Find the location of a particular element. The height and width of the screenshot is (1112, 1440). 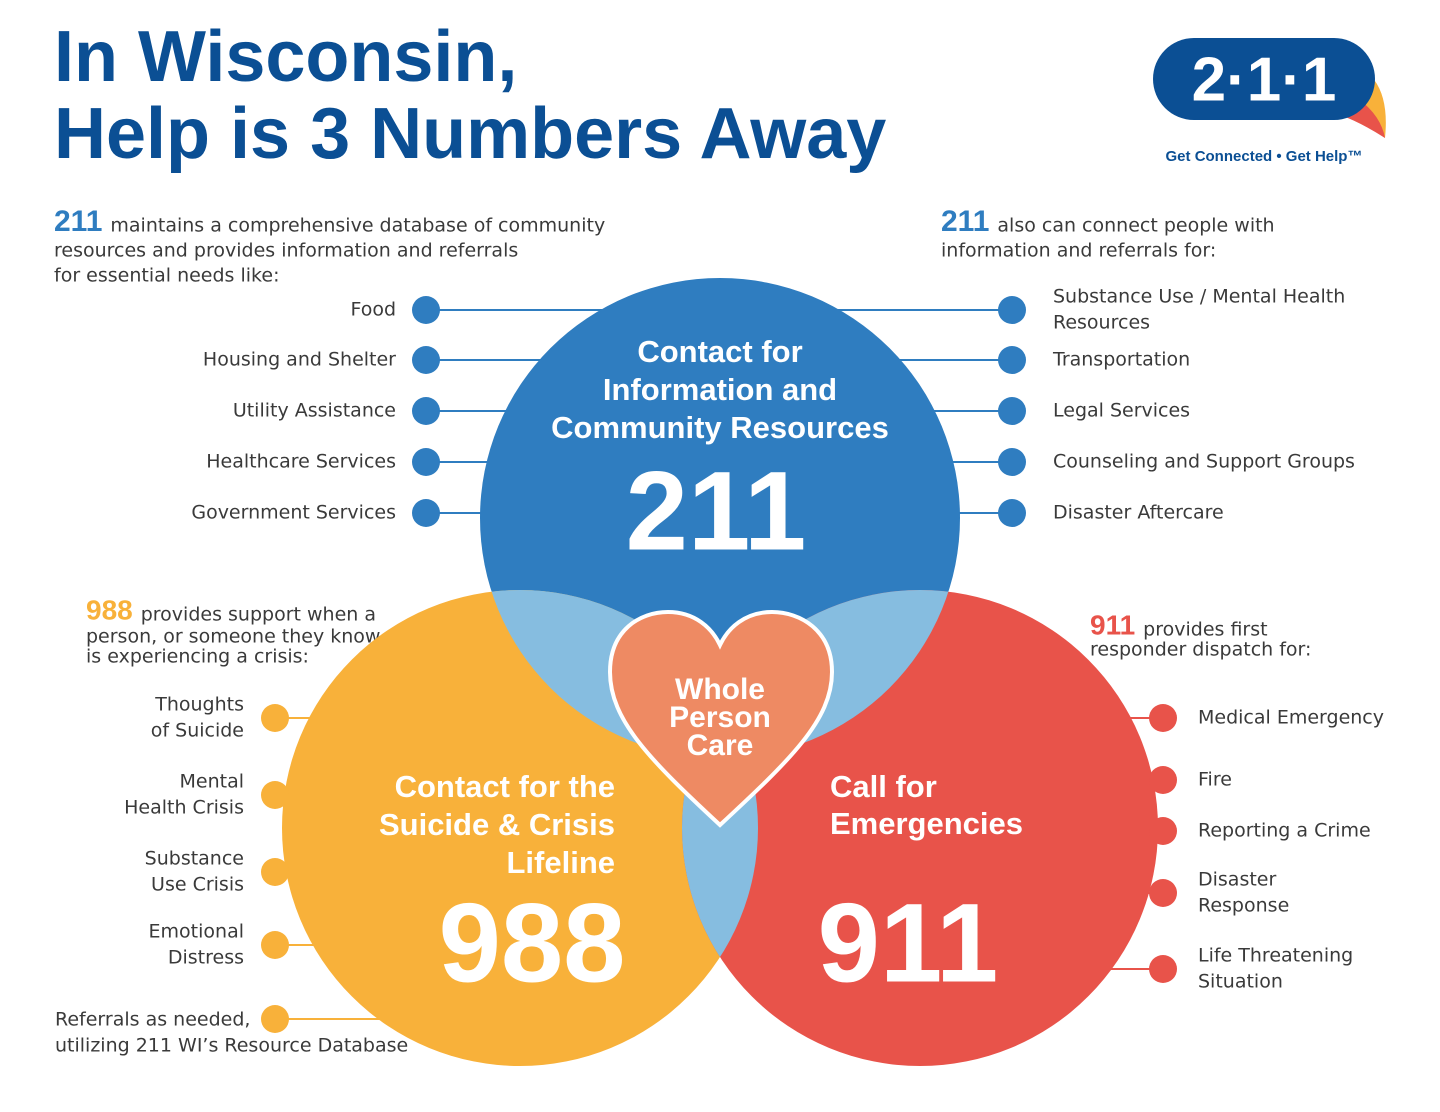

item-text: Disaster is located at coordinates (1237, 880).